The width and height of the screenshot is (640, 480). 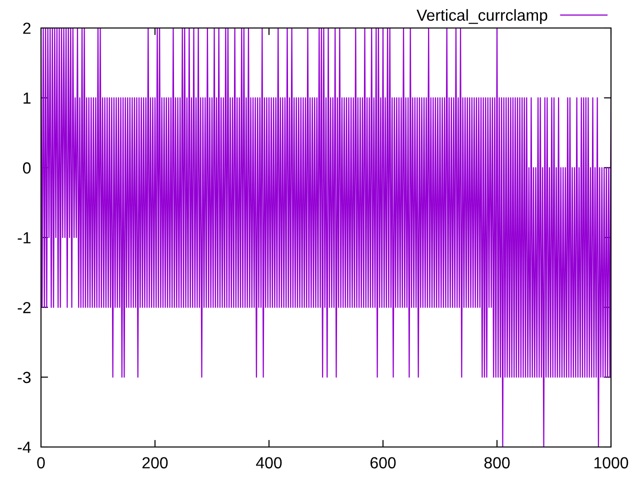 What do you see at coordinates (27, 98) in the screenshot?
I see `y-tick-label: 1` at bounding box center [27, 98].